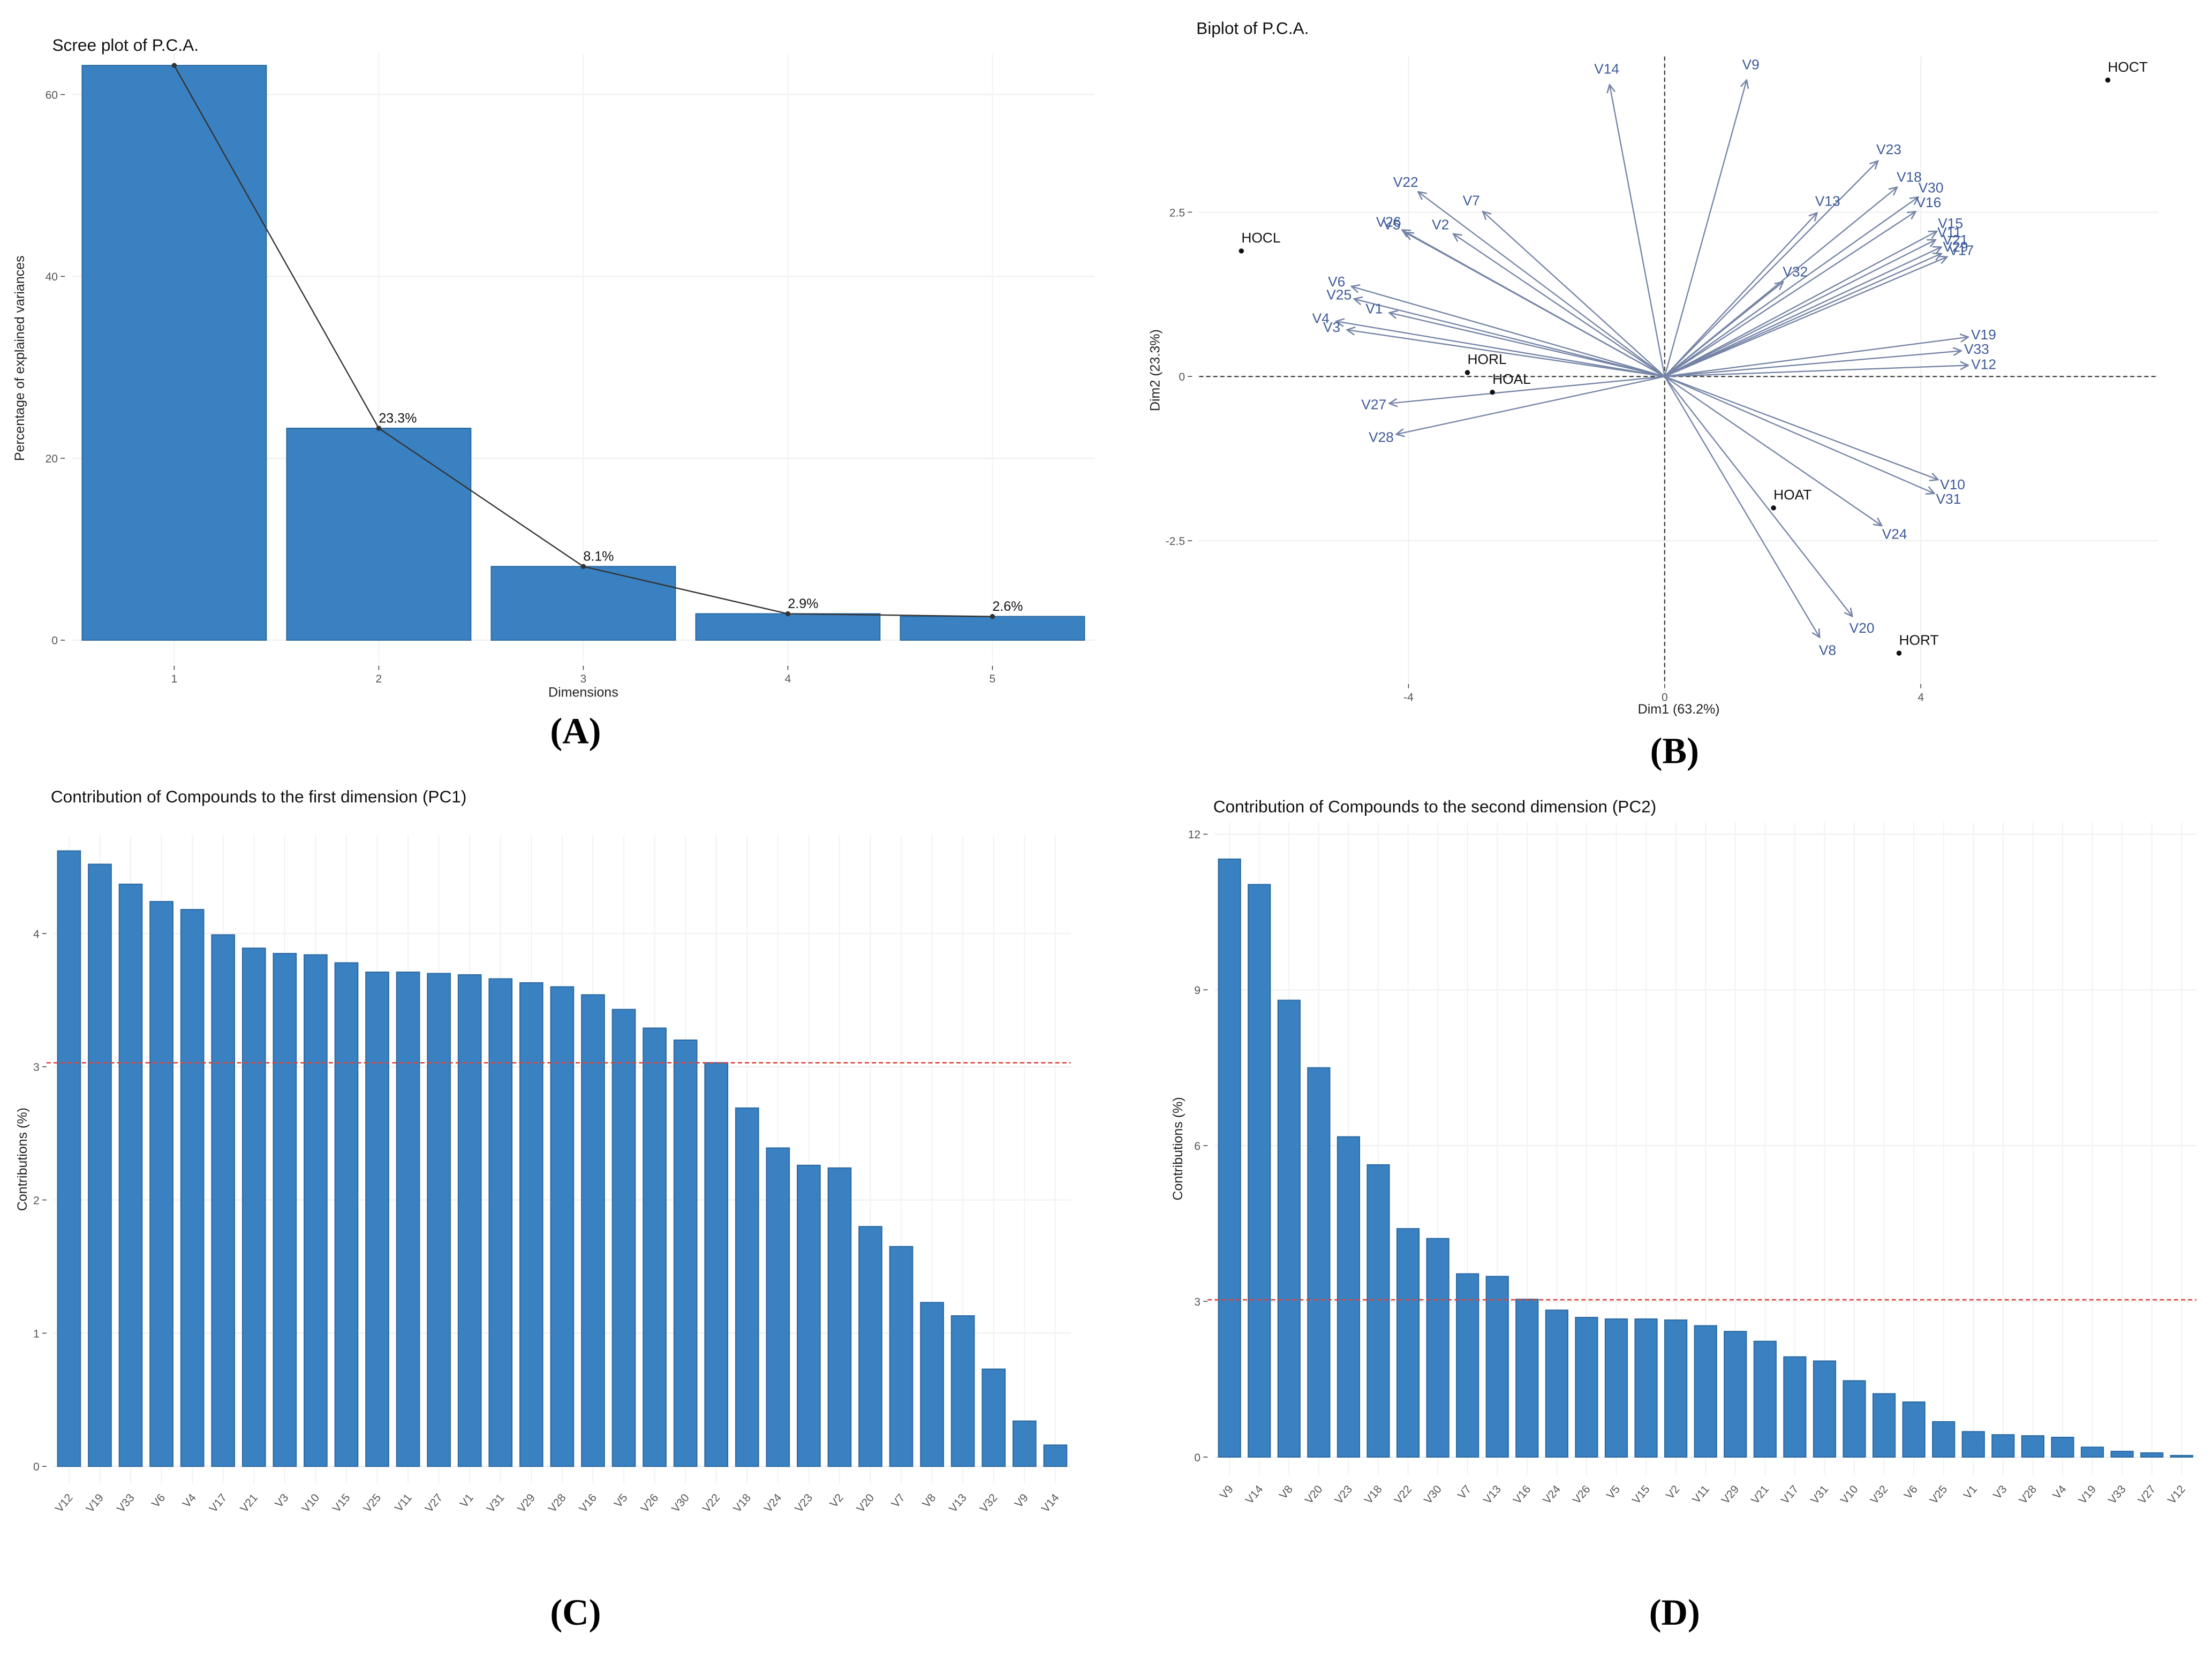  I want to click on value-label: 23.3%, so click(398, 418).